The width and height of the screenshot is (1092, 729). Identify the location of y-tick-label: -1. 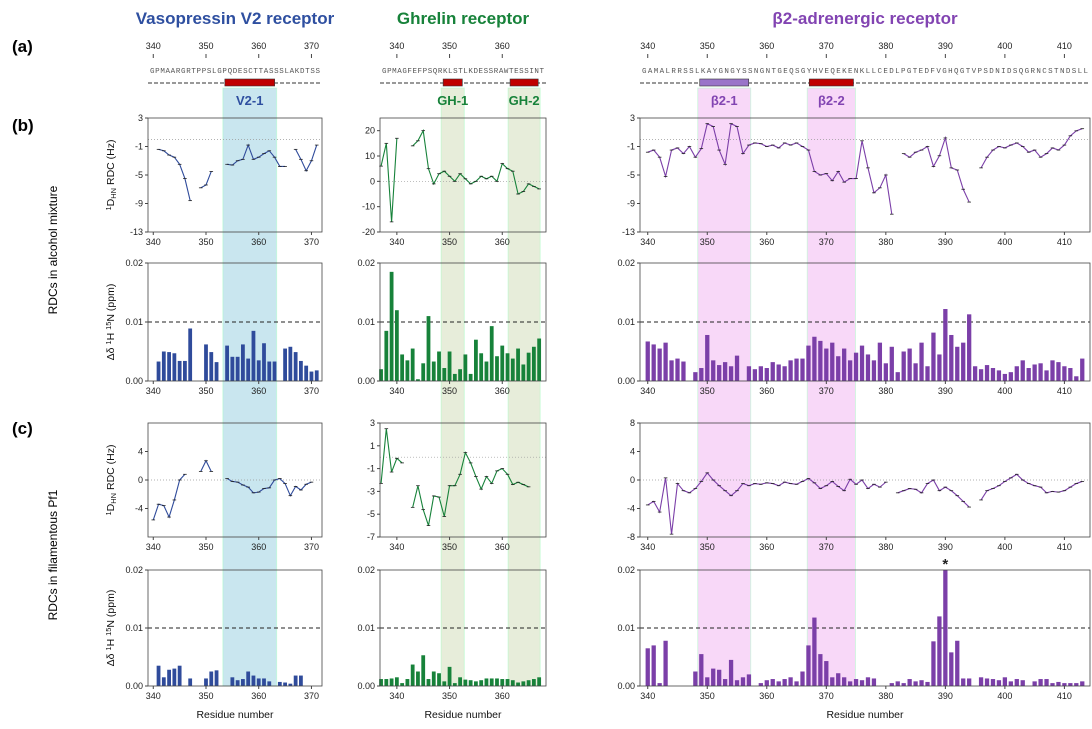
(371, 469).